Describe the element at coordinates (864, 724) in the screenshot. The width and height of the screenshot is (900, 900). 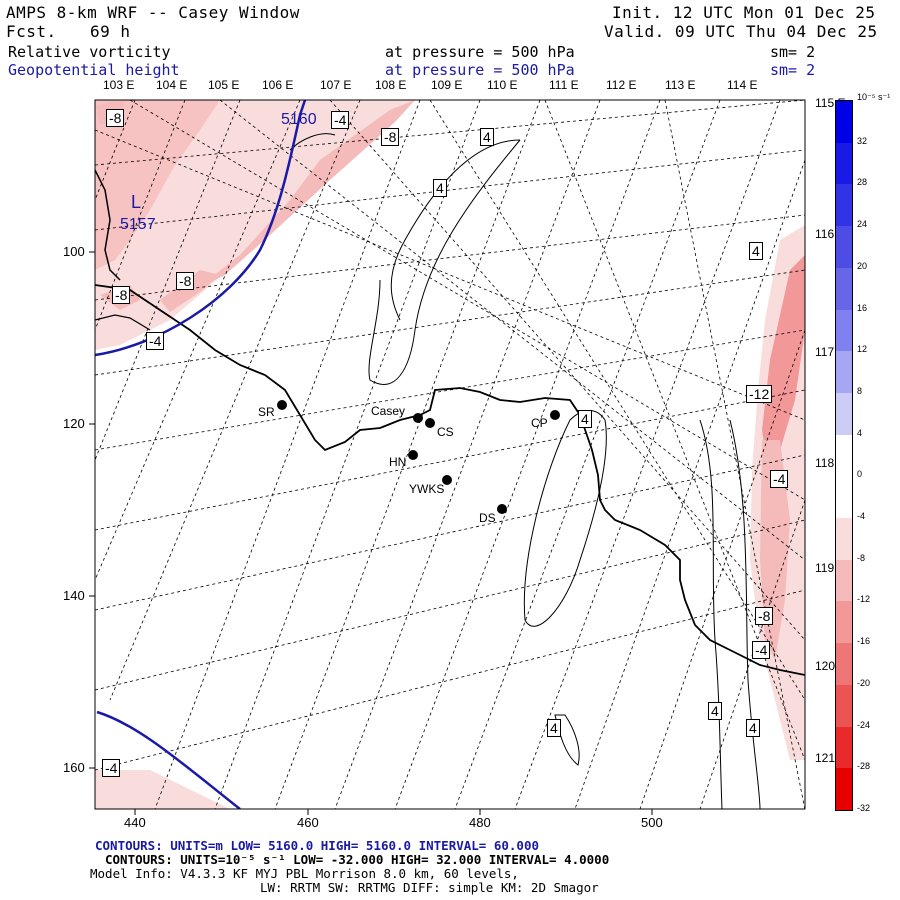
I see `colorbar-tick-label: -24` at that location.